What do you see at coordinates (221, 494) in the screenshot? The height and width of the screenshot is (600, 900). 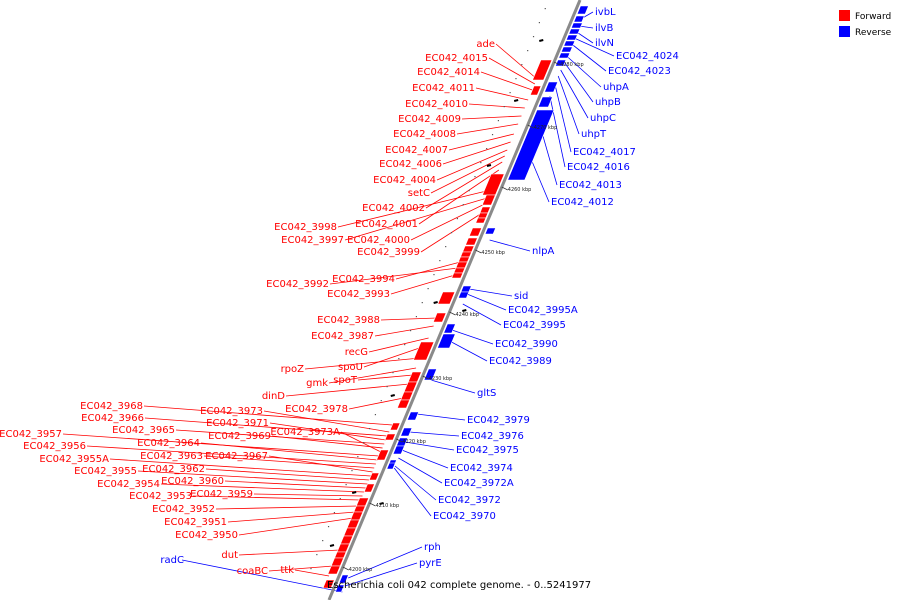 I see `gene-label-ec042-3959: EC042_3959` at bounding box center [221, 494].